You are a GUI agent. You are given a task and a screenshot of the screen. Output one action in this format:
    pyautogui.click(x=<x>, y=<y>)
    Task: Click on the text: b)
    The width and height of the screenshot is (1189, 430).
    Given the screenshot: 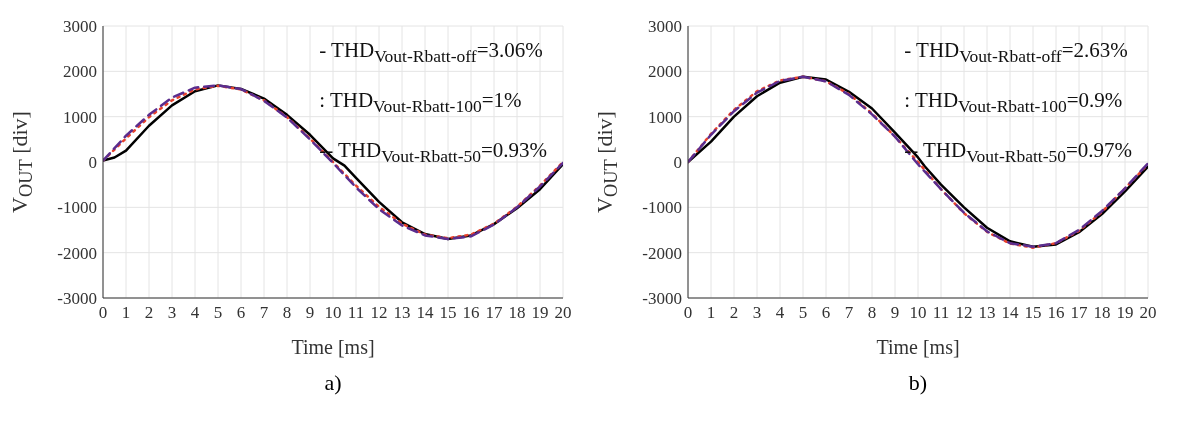 What is the action you would take?
    pyautogui.click(x=918, y=383)
    